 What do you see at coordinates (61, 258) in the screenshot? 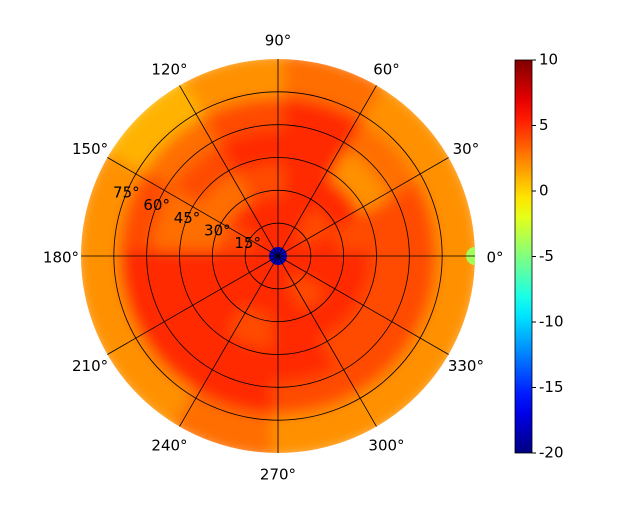
I see `theta-tick-label: 180°` at bounding box center [61, 258].